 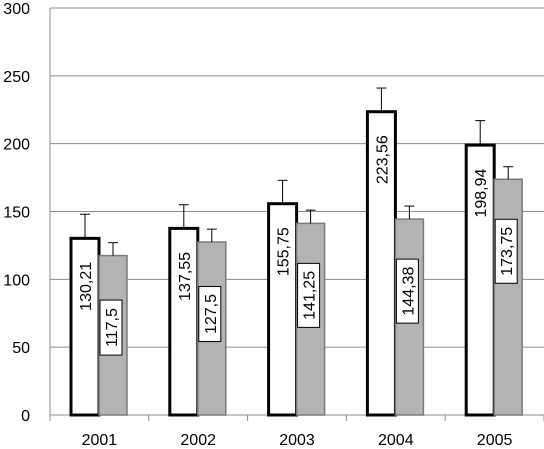 I want to click on data-label-text: 198,94, so click(x=481, y=193).